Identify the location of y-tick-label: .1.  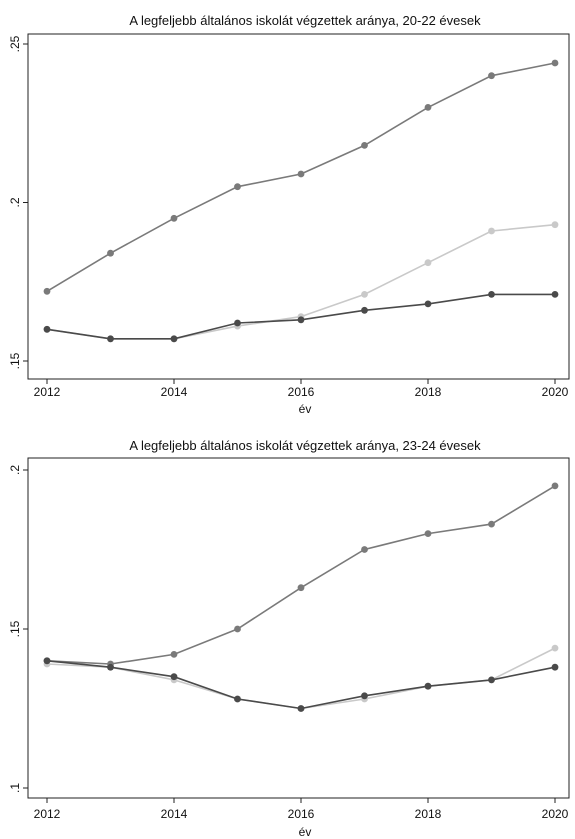
(15, 788).